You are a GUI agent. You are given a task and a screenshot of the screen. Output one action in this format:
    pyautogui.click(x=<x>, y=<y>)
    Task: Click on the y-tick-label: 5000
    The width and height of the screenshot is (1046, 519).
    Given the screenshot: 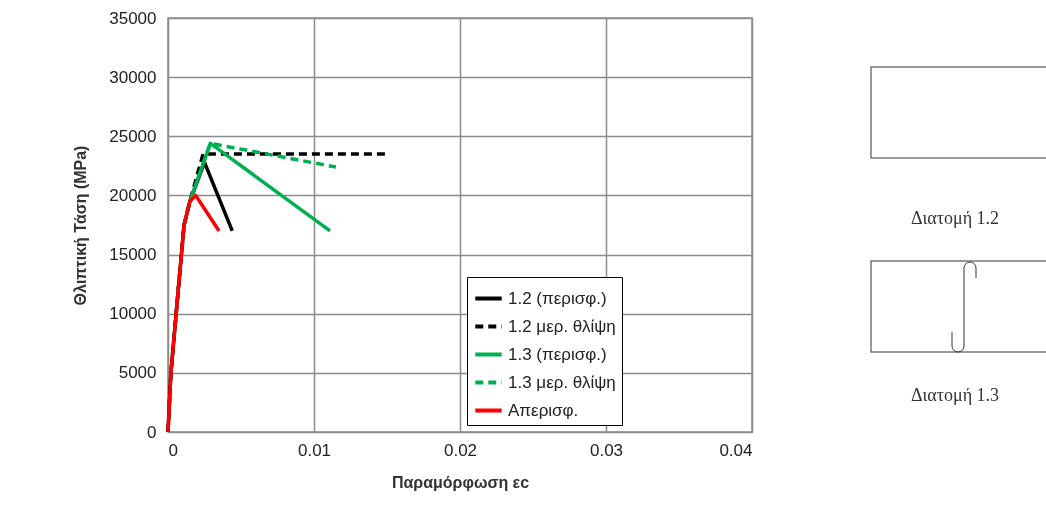 What is the action you would take?
    pyautogui.click(x=137, y=373)
    